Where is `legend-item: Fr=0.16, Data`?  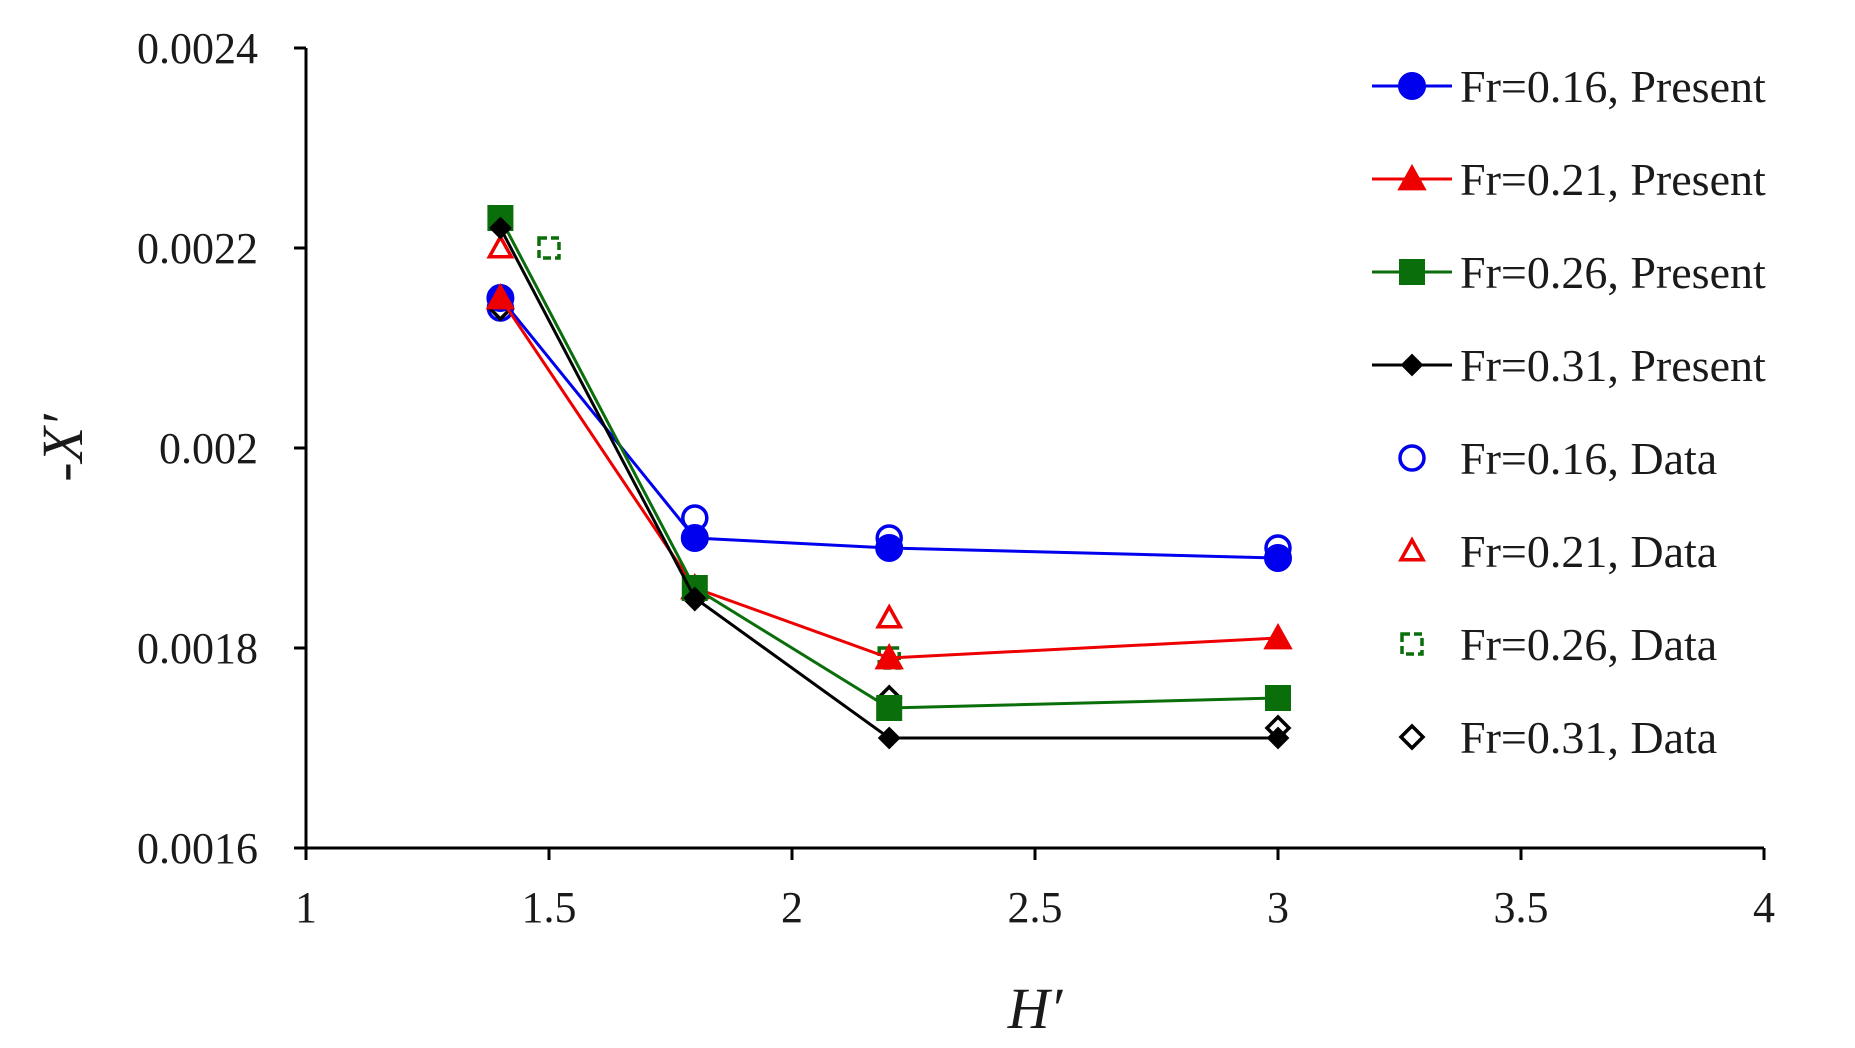
legend-item: Fr=0.16, Data is located at coordinates (1557, 458).